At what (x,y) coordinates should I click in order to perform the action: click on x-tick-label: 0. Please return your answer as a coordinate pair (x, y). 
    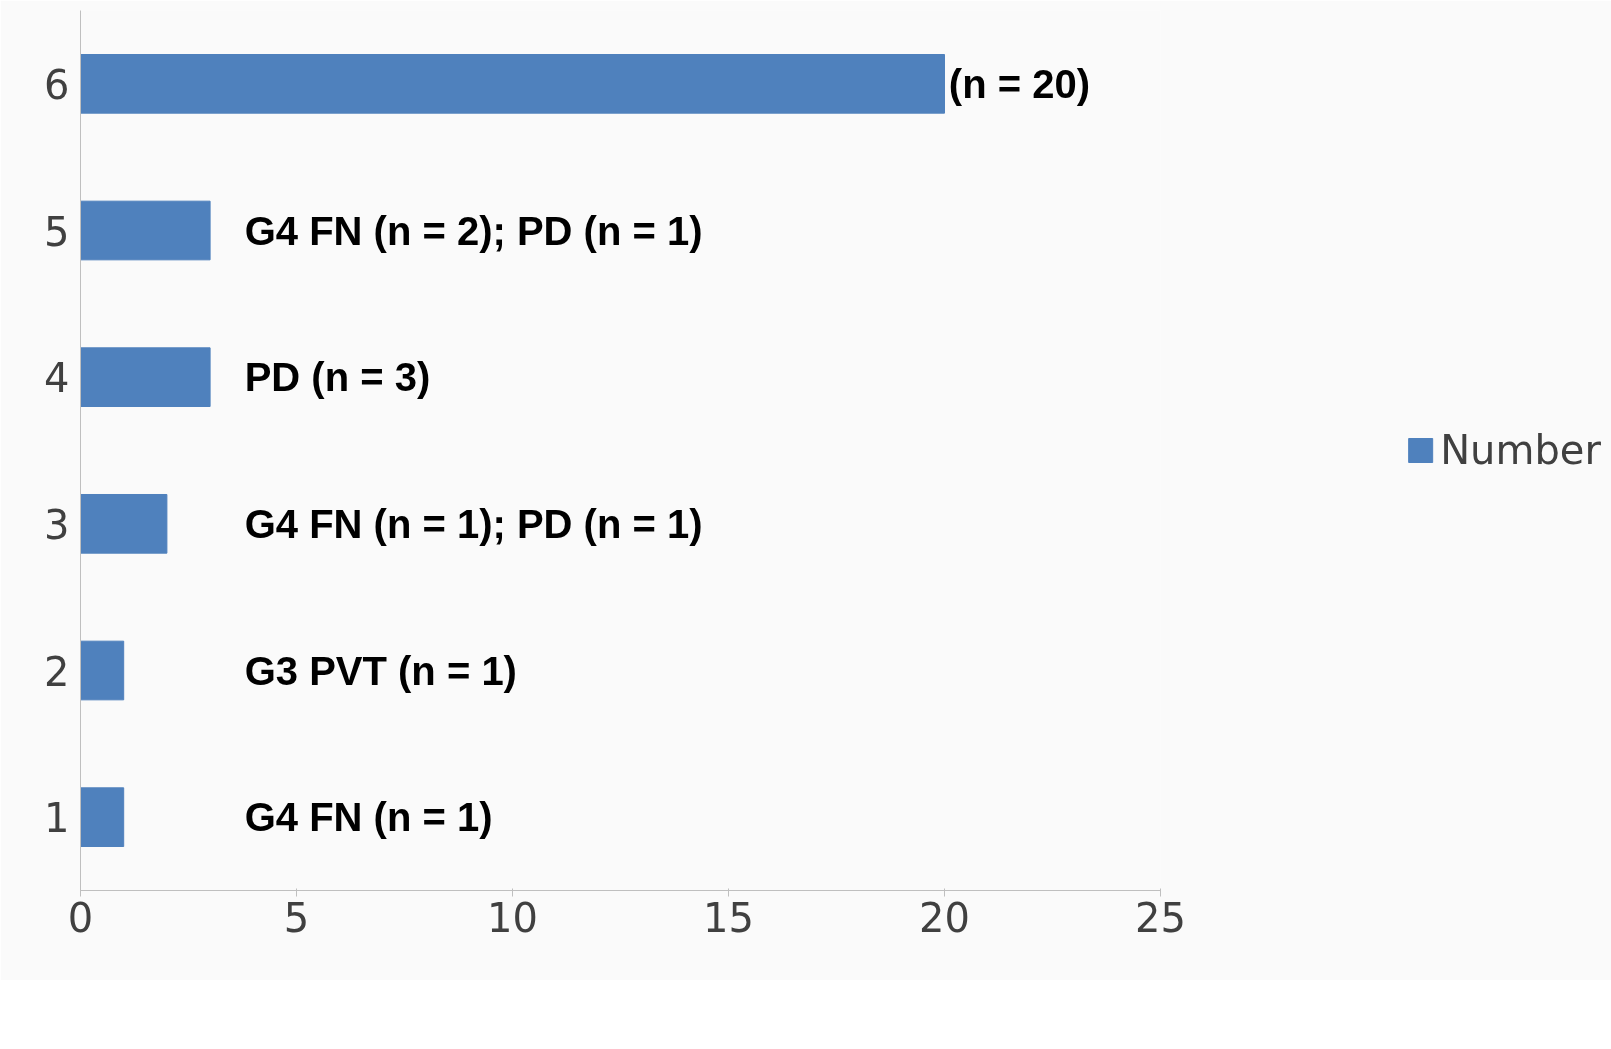
    Looking at the image, I should click on (80, 917).